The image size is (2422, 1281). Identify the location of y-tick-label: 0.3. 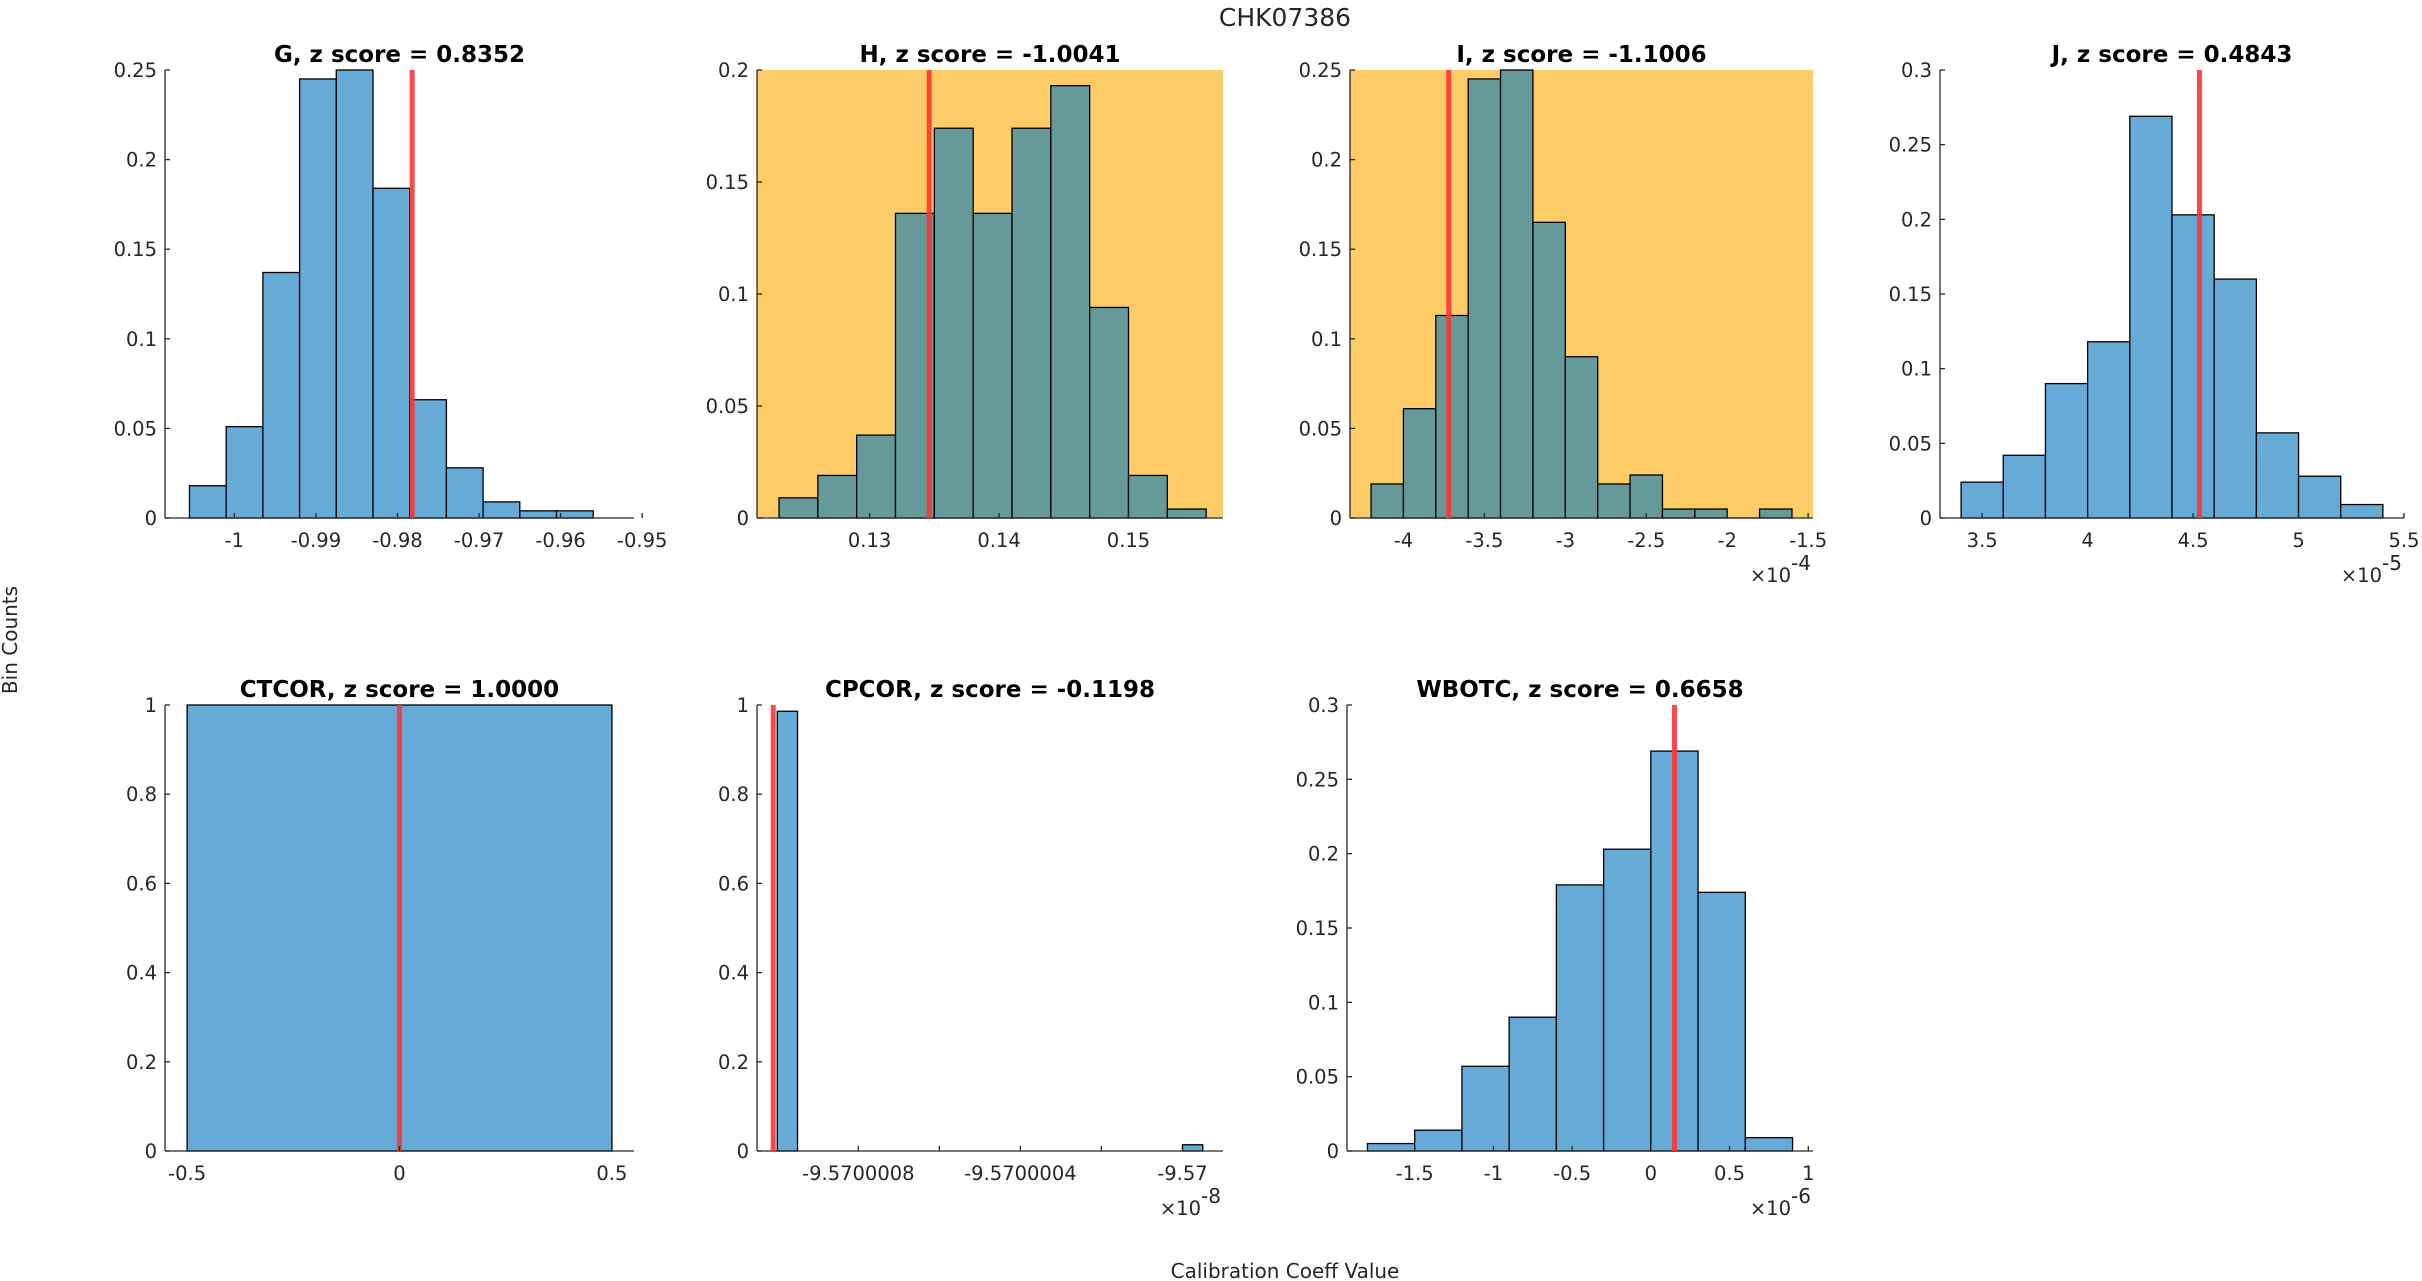
(1916, 70).